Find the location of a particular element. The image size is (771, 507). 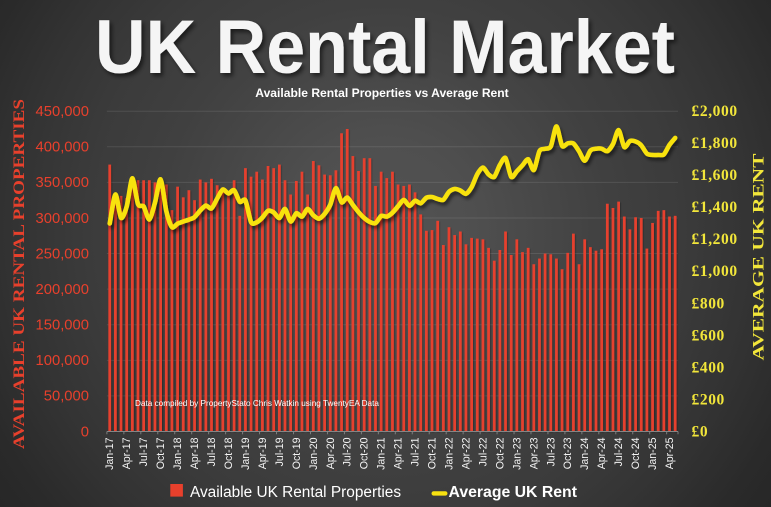

svg-text: 450,000 is located at coordinates (63, 112).